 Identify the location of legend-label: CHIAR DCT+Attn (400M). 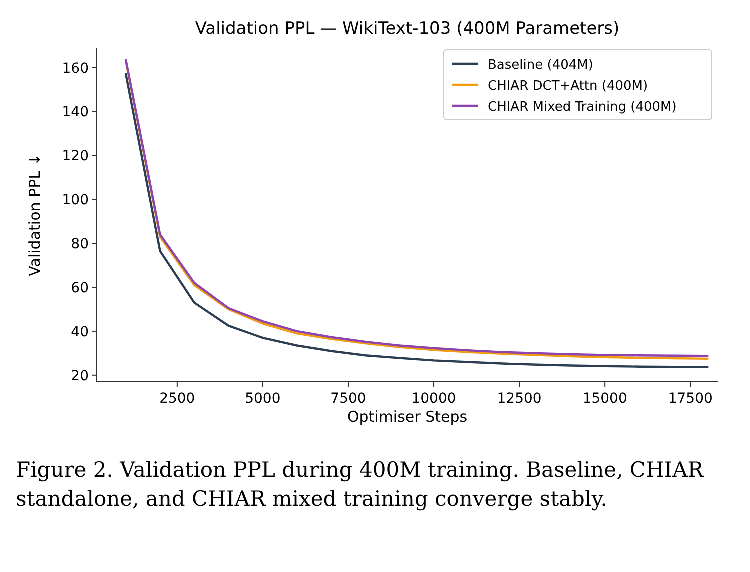
(568, 86).